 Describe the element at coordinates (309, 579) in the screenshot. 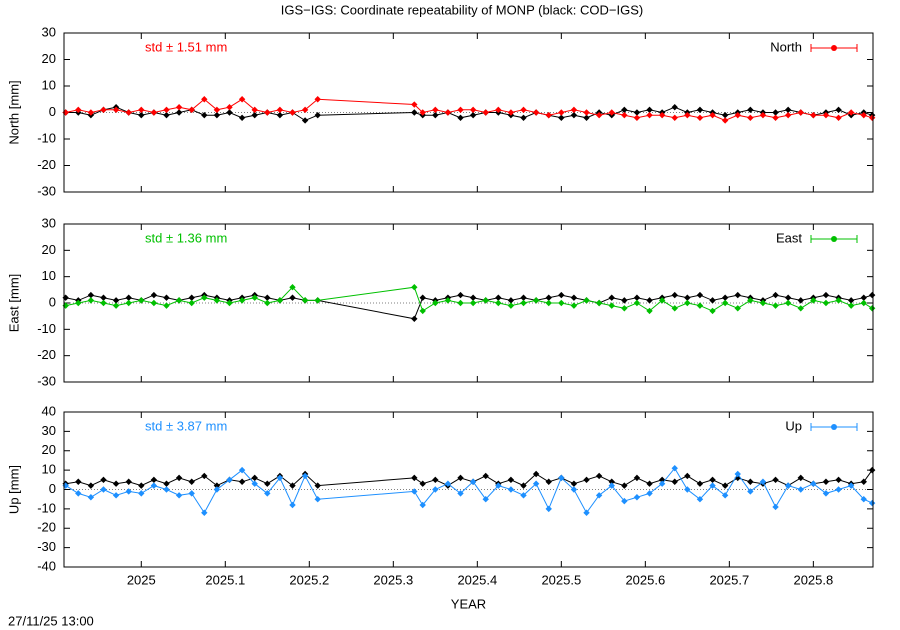

I see `x-tick-label: 2025.2` at that location.